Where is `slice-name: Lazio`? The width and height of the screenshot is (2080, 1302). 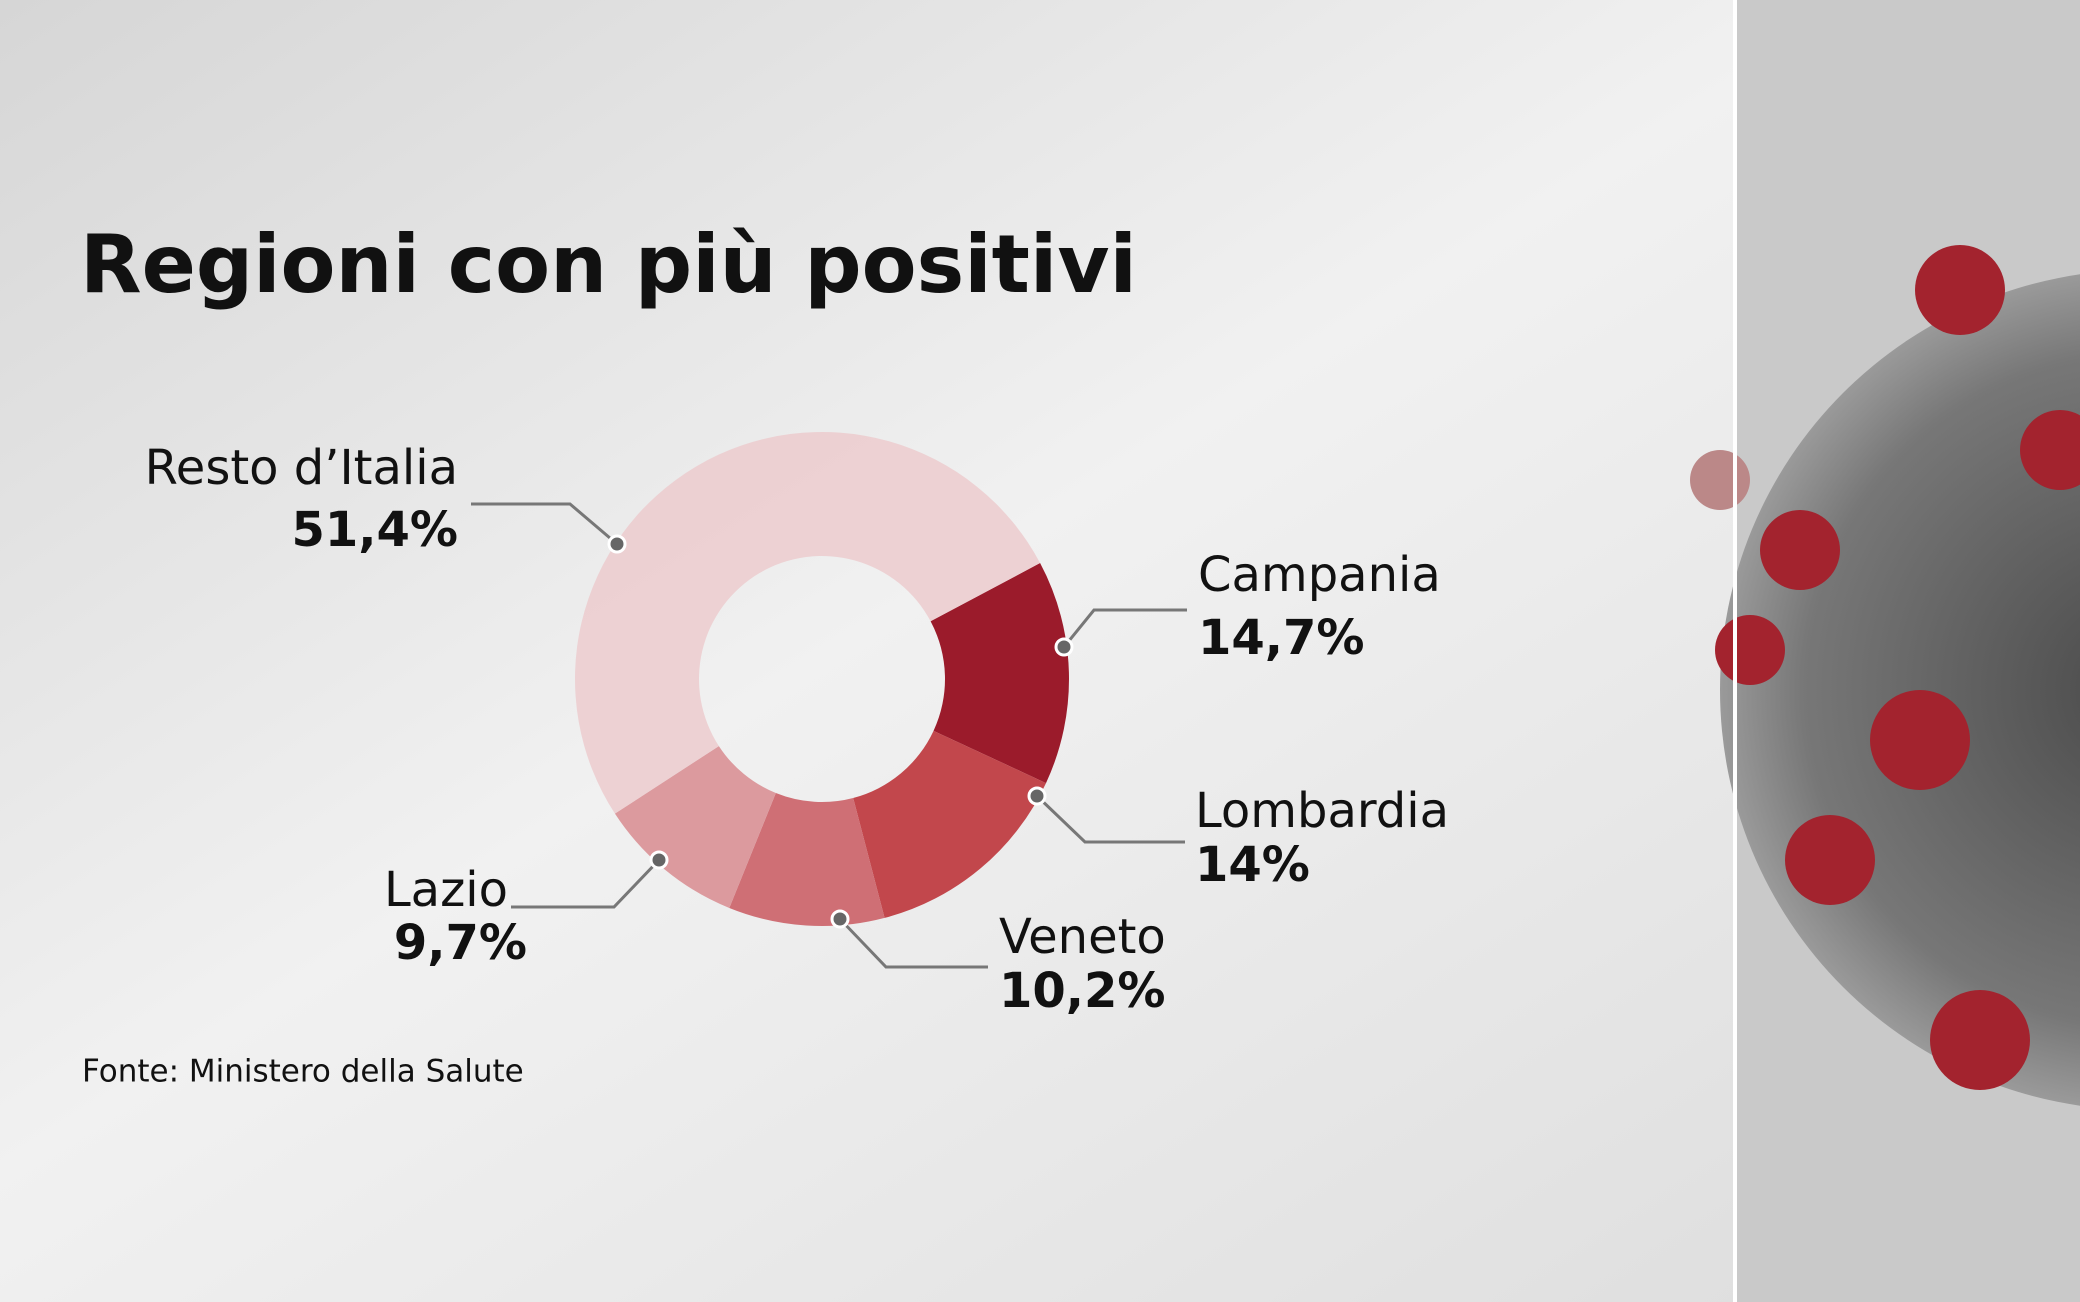 slice-name: Lazio is located at coordinates (446, 890).